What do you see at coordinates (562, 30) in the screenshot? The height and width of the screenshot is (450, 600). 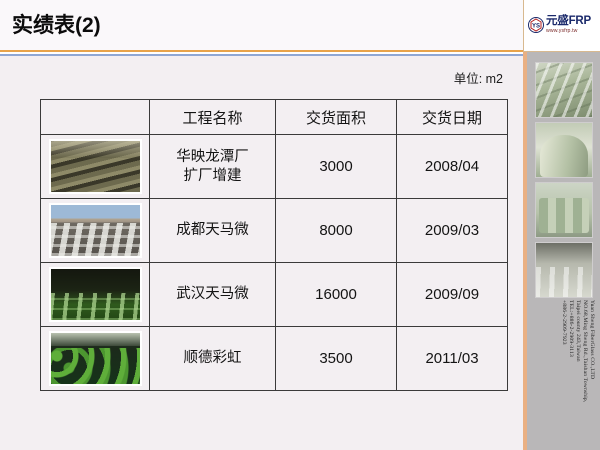 I see `logo-website: www.ysfrp.tw` at bounding box center [562, 30].